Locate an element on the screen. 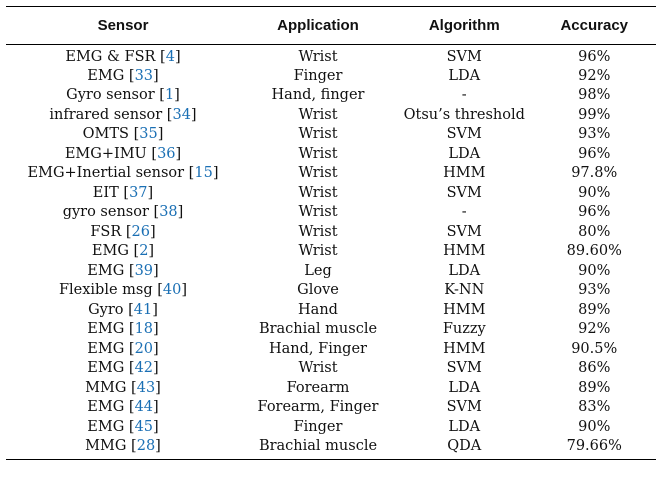  table-row: EMG & FSR [4] Wrist SVM 96% is located at coordinates (331, 56).